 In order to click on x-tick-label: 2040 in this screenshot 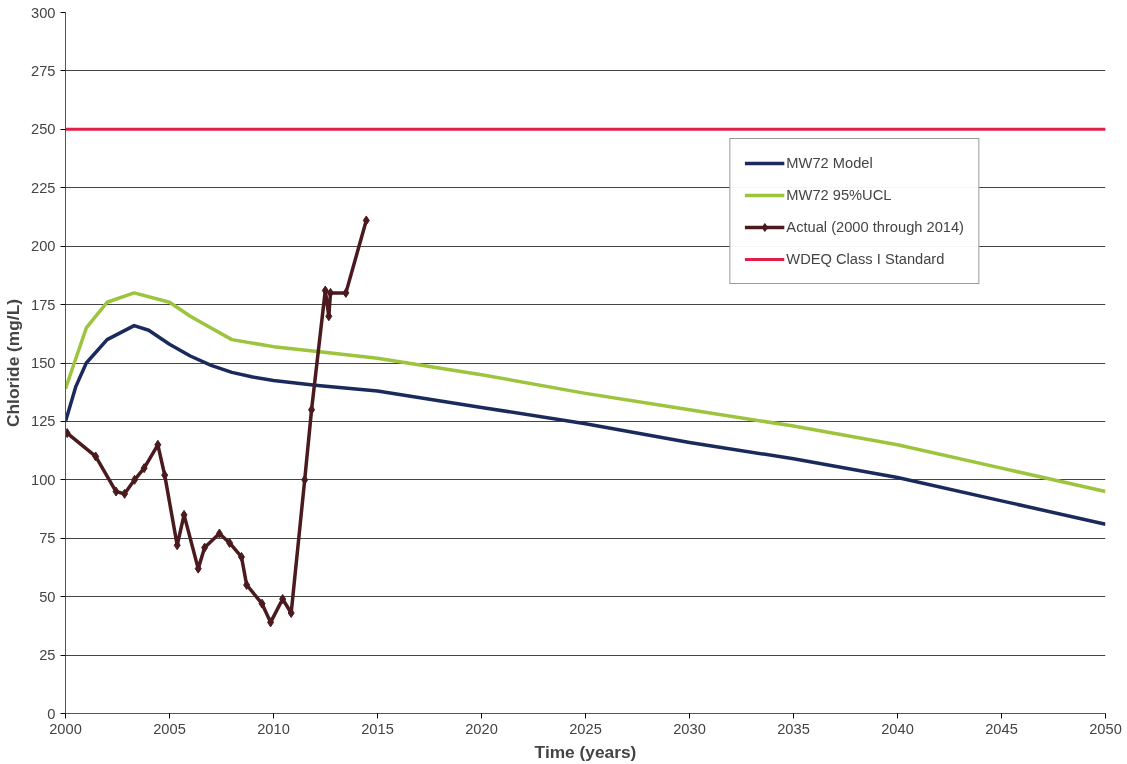, I will do `click(897, 728)`.